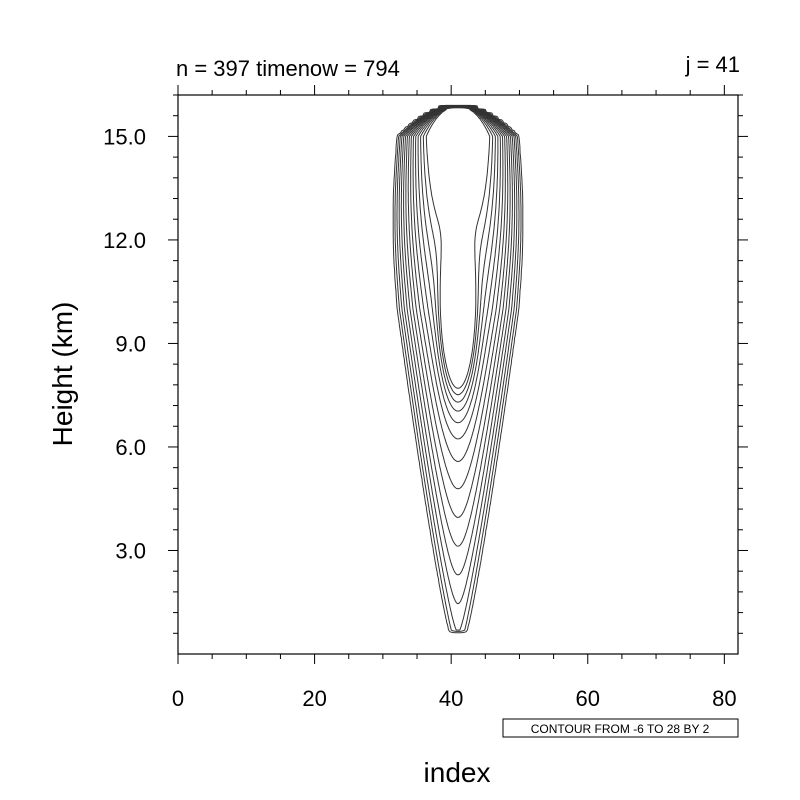  Describe the element at coordinates (588, 698) in the screenshot. I see `x-tick-label: 60` at that location.